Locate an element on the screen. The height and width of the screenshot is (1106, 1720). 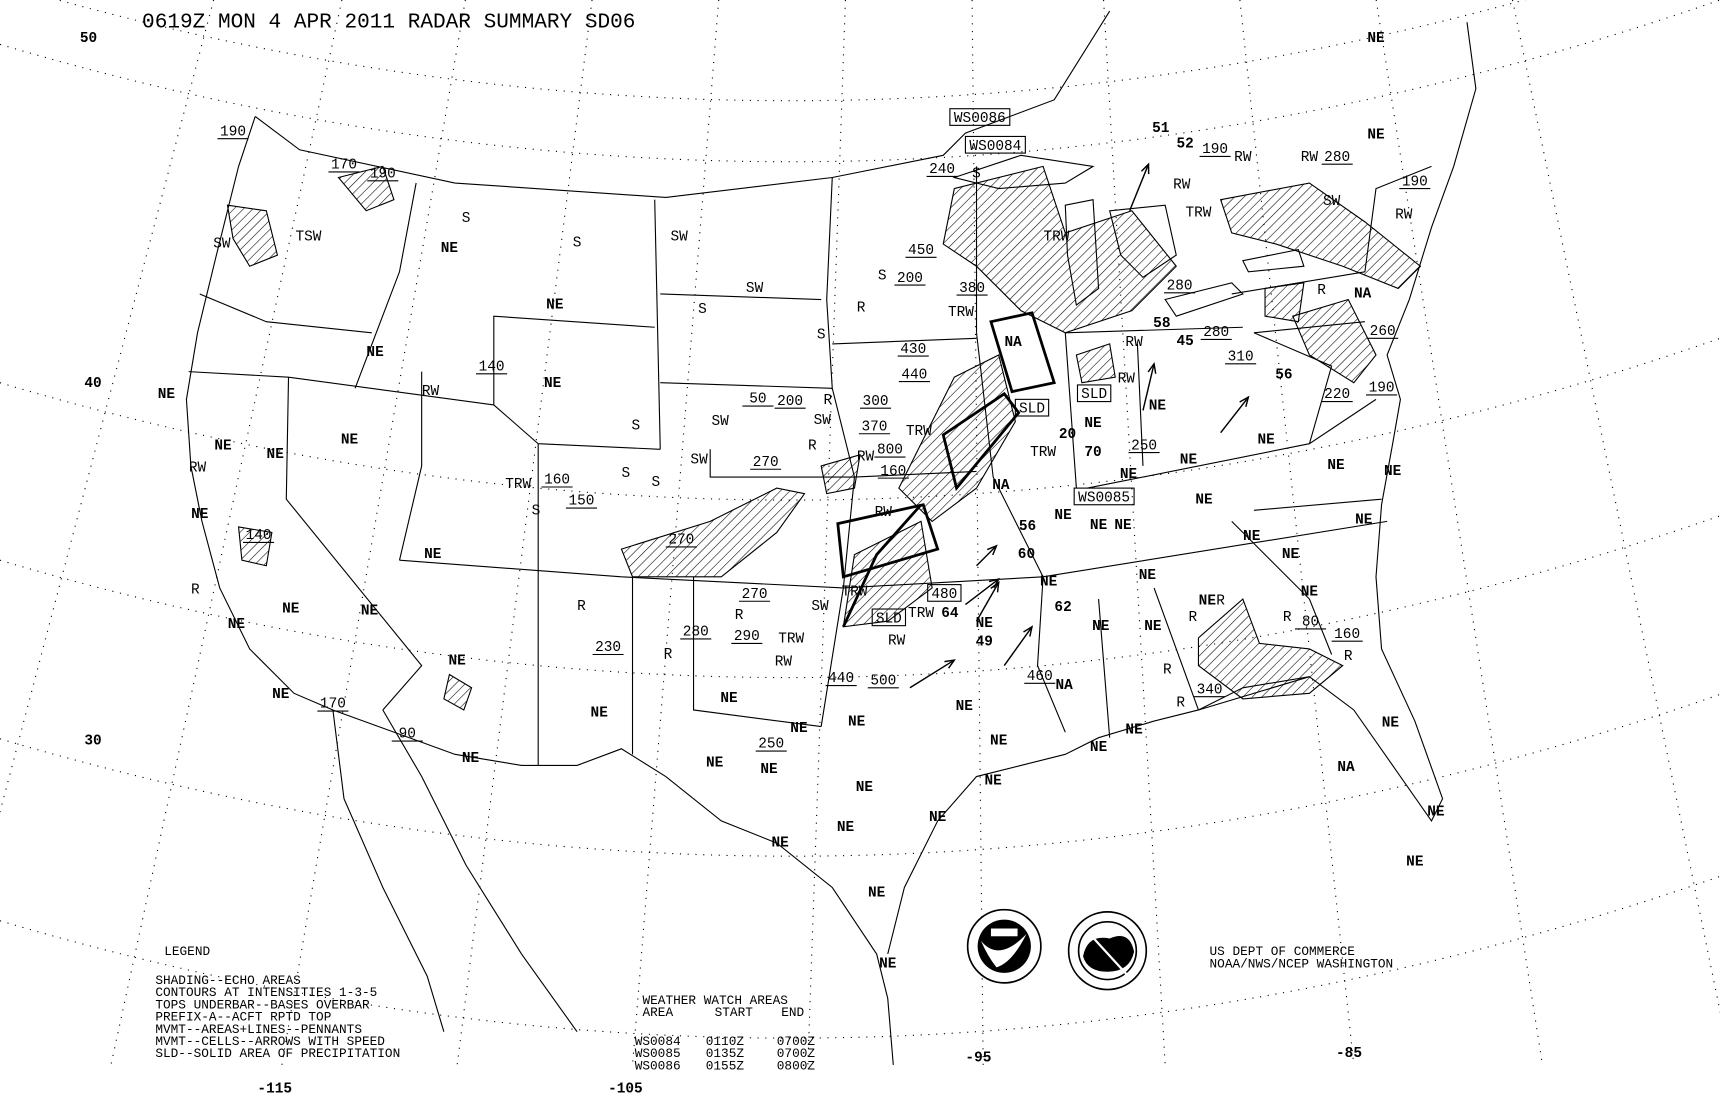
speeds-label: 51 is located at coordinates (1161, 129).